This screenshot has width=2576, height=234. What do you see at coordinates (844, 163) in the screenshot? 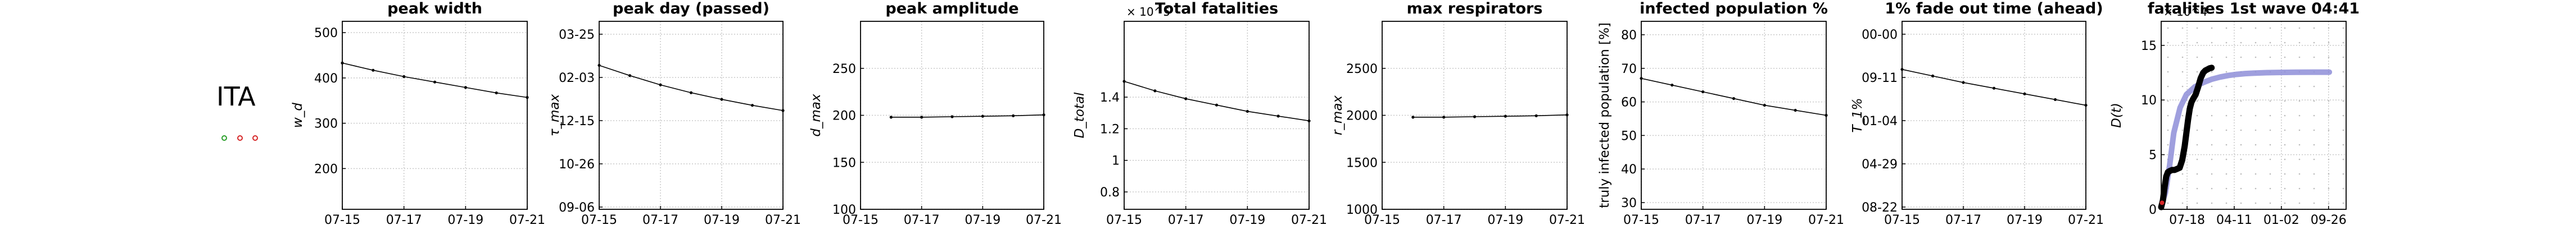
I see `y-tick-label: 150` at bounding box center [844, 163].